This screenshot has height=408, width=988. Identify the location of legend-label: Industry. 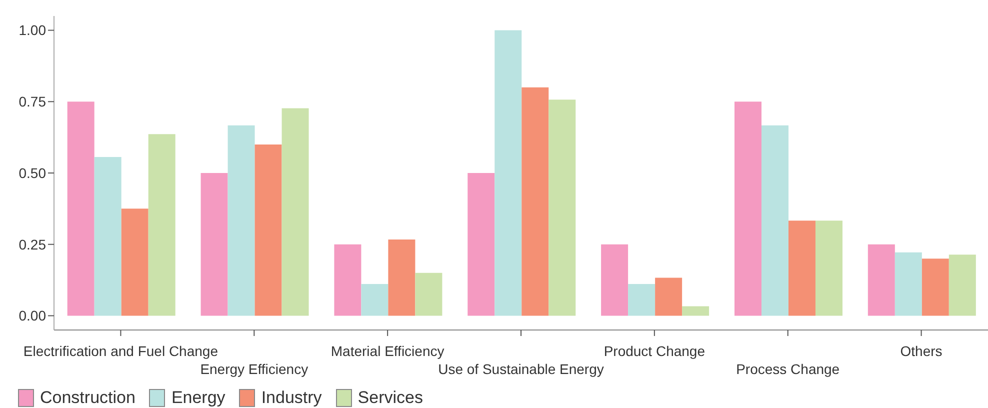
(291, 398).